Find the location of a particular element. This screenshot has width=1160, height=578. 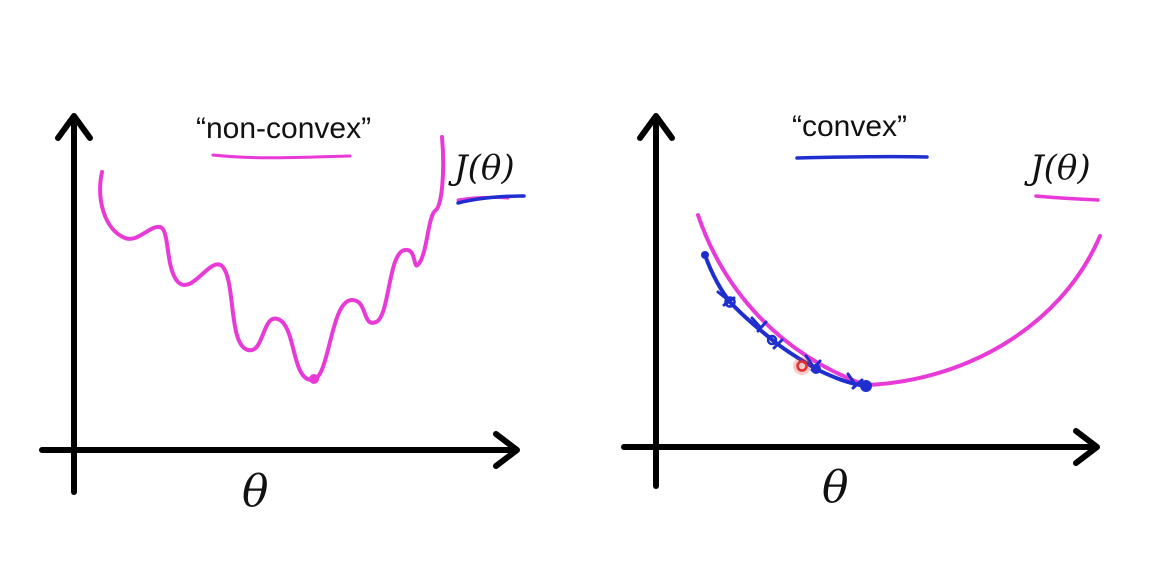

descent-end-dot is located at coordinates (866, 386).